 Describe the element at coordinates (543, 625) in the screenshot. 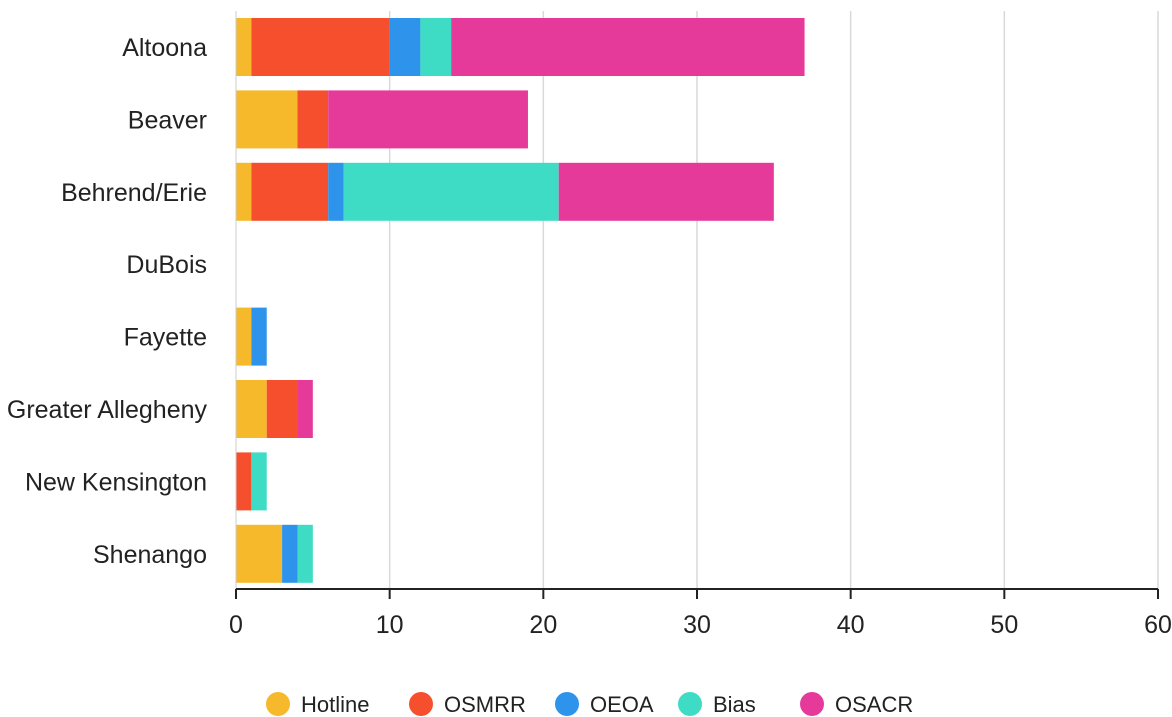

I see `x-tick-label: 20` at that location.